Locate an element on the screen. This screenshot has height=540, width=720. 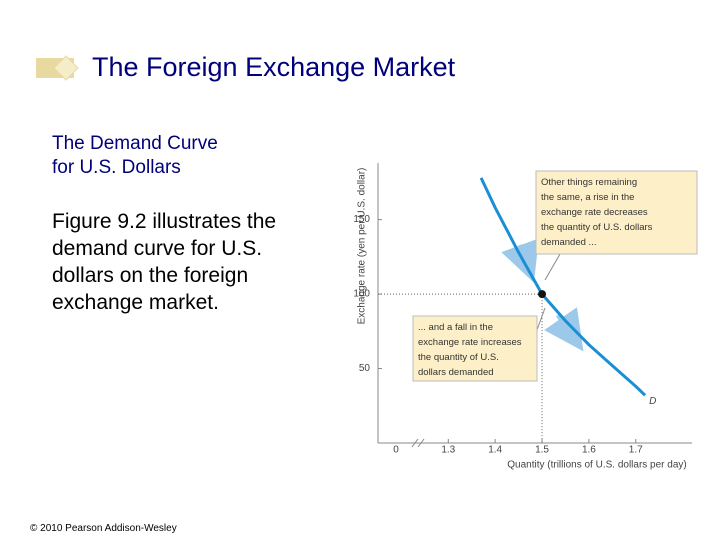
y-axis-label: Exchange rate (yen per U.S. dollar) is located at coordinates (362, 246).